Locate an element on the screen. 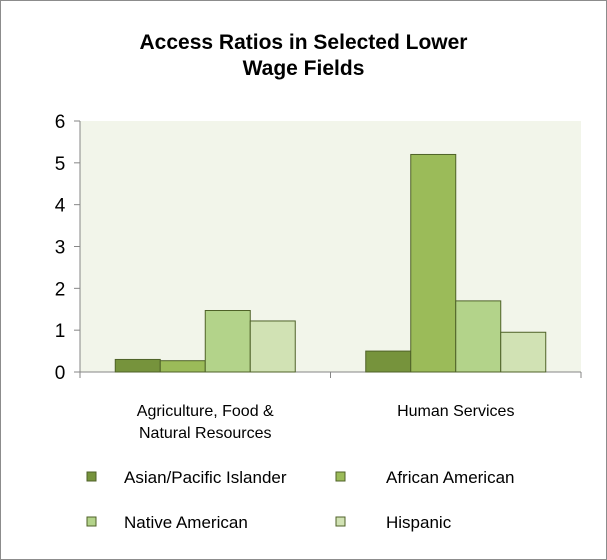  chart-title-line-1: Access Ratios in Selected Lower is located at coordinates (303, 42).